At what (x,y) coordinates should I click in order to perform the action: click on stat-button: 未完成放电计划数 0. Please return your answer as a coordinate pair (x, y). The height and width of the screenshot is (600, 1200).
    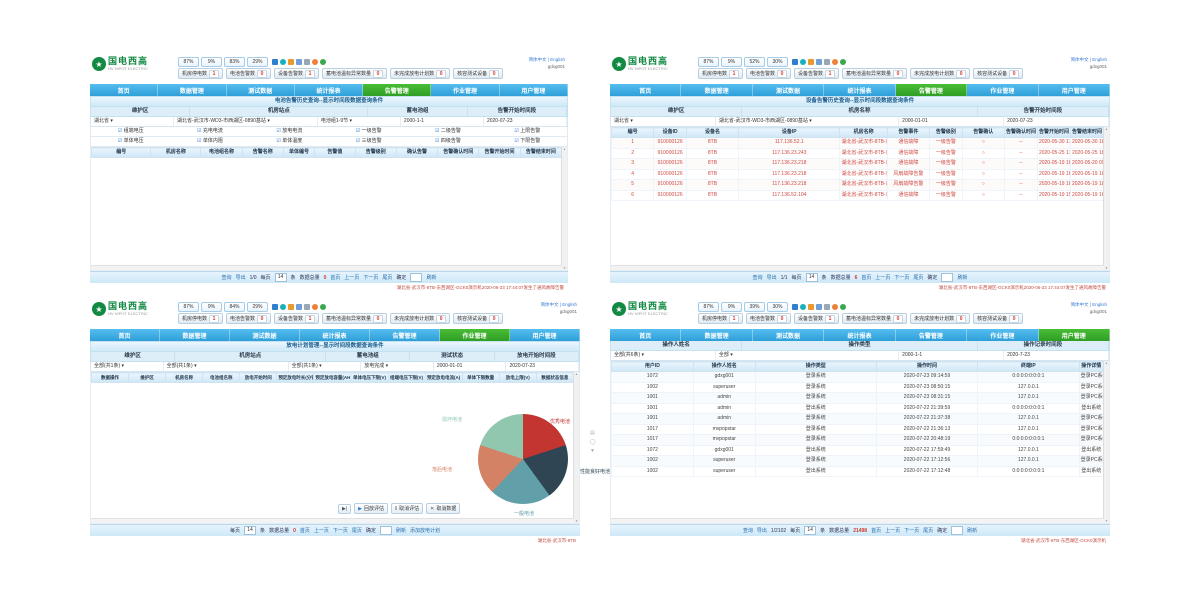
    Looking at the image, I should click on (420, 73).